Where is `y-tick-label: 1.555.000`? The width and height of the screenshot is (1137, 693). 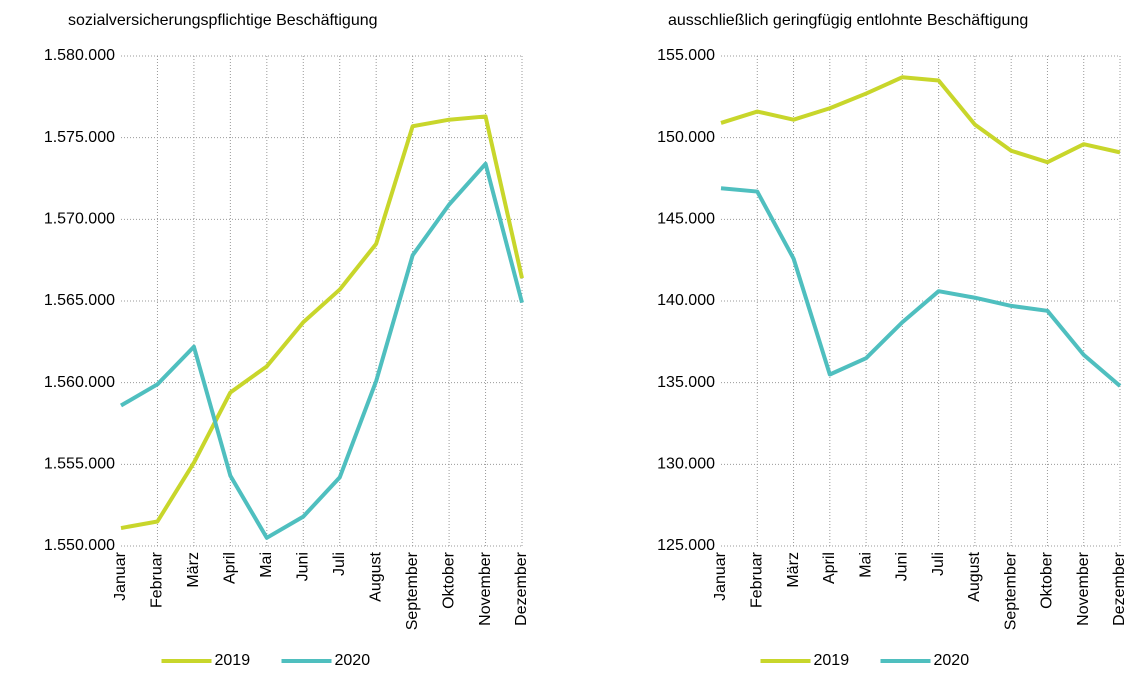
y-tick-label: 1.555.000 is located at coordinates (79, 464).